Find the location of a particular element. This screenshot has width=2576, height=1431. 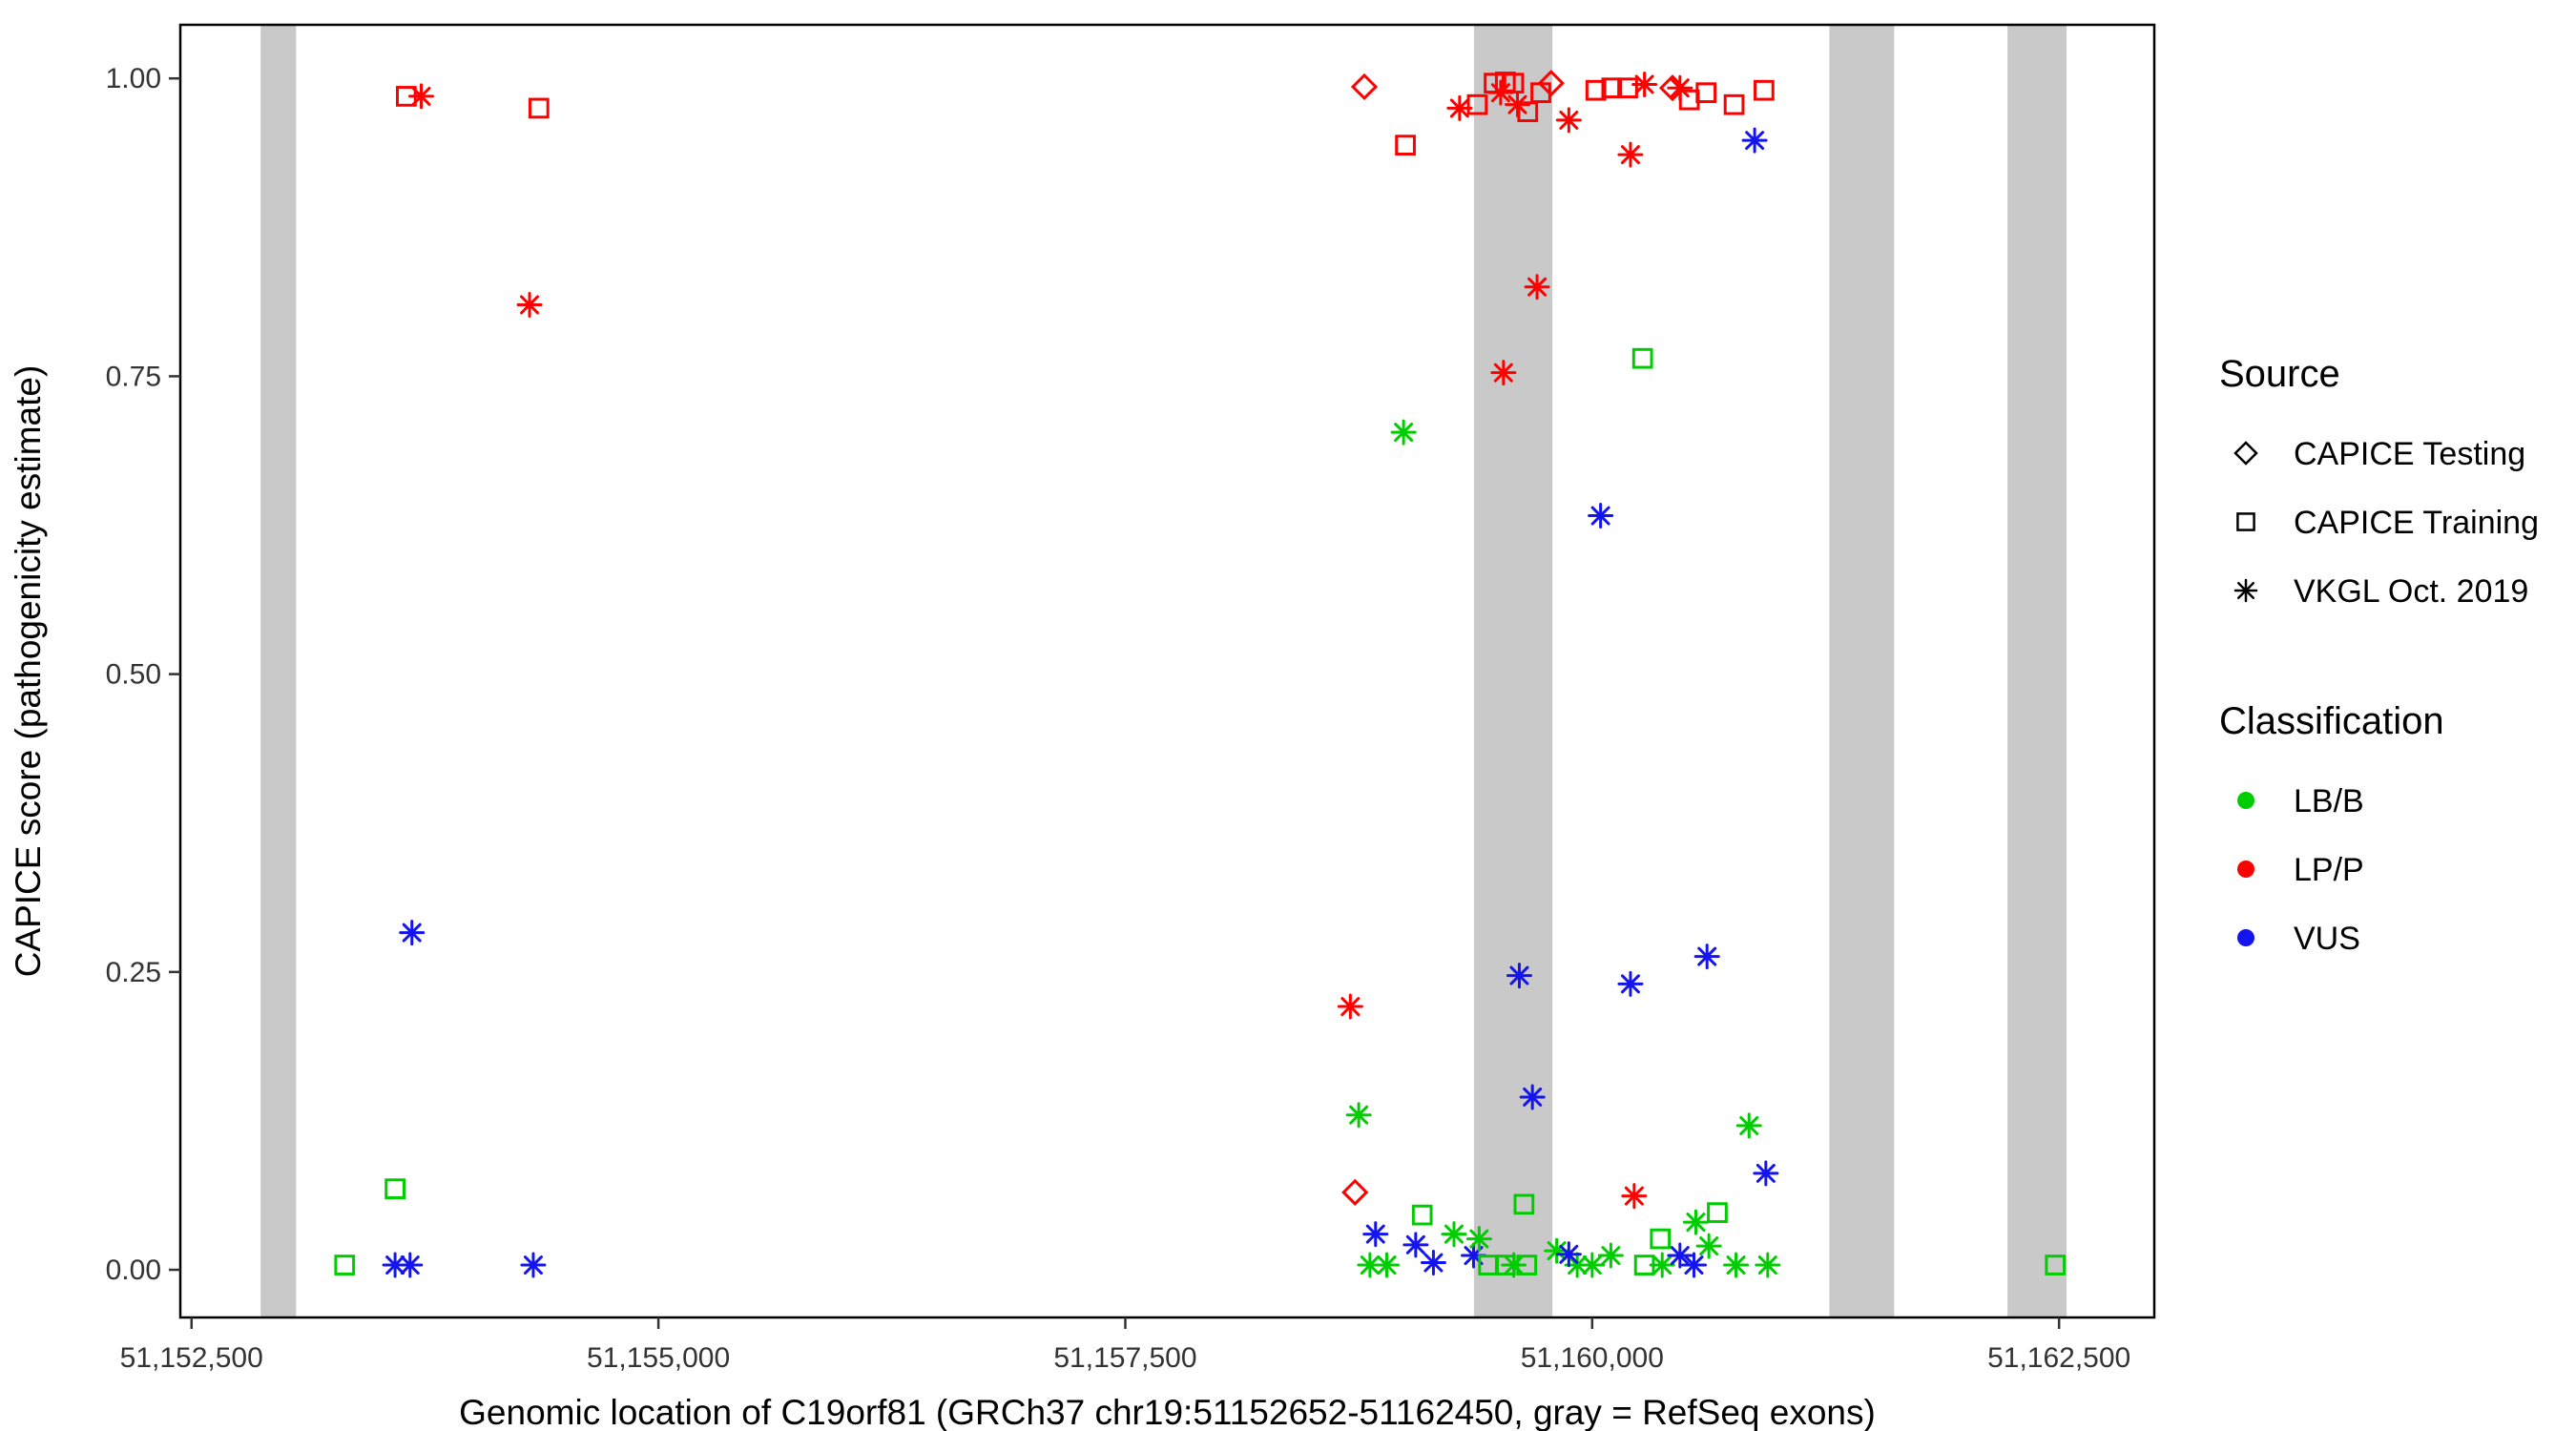

y-tick-label: 0.50 is located at coordinates (133, 675).